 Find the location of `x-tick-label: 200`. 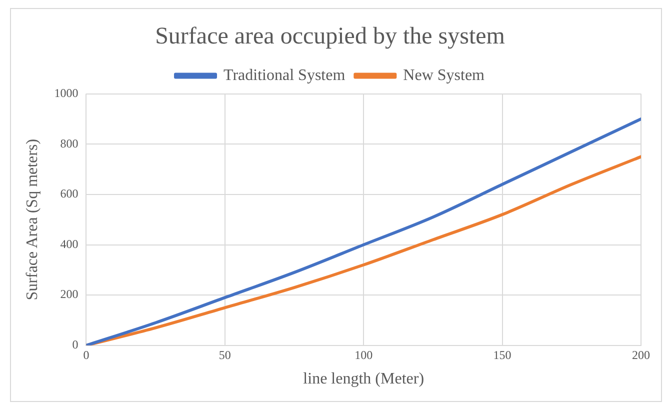

x-tick-label: 200 is located at coordinates (641, 355).